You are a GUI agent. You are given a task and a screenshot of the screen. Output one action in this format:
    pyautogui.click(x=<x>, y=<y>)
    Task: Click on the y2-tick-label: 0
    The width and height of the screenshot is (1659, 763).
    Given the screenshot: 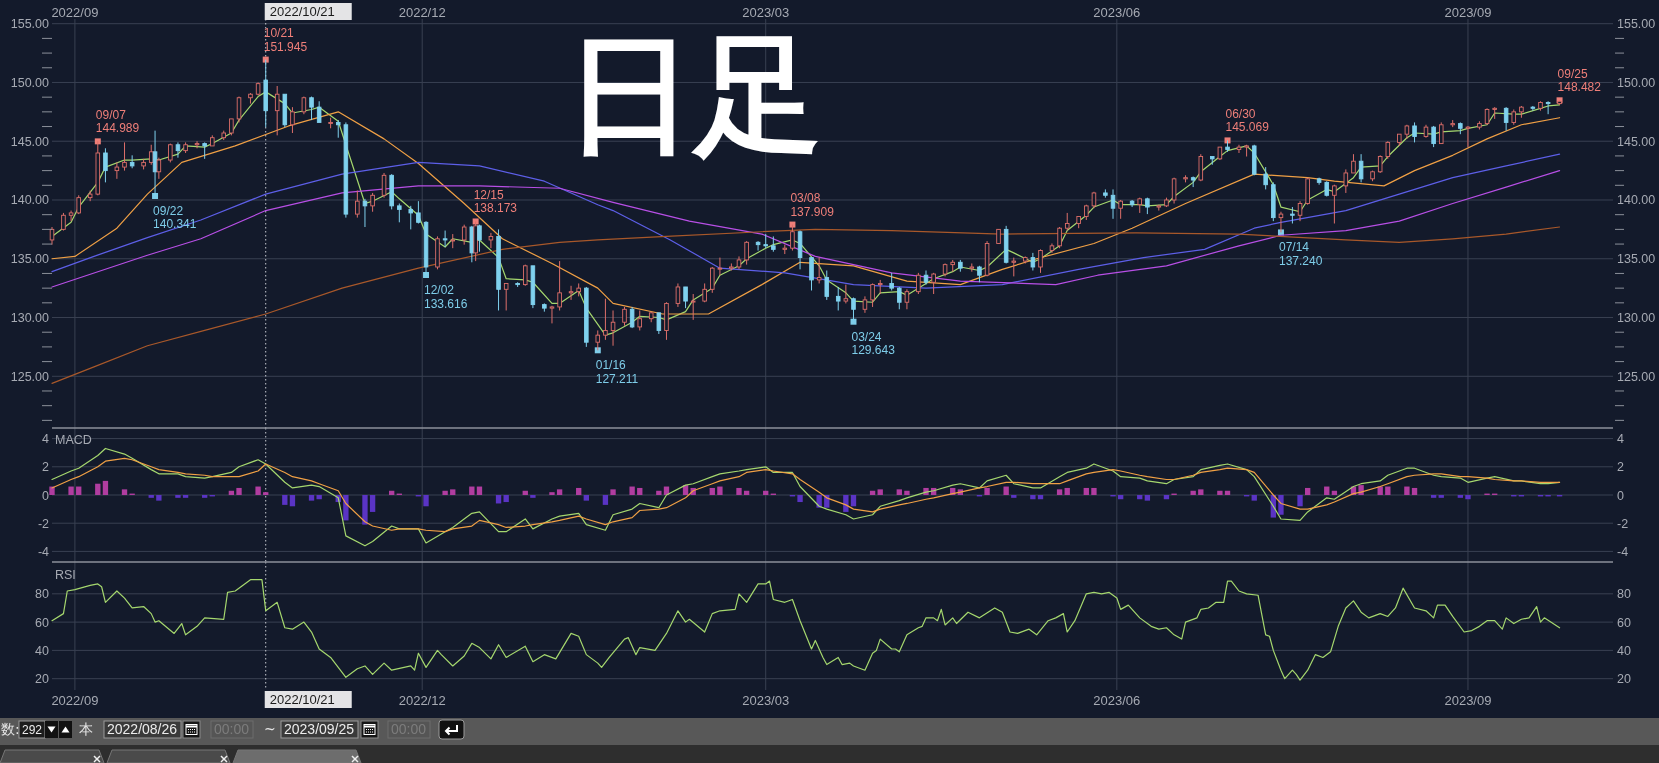 What is the action you would take?
    pyautogui.click(x=1620, y=495)
    